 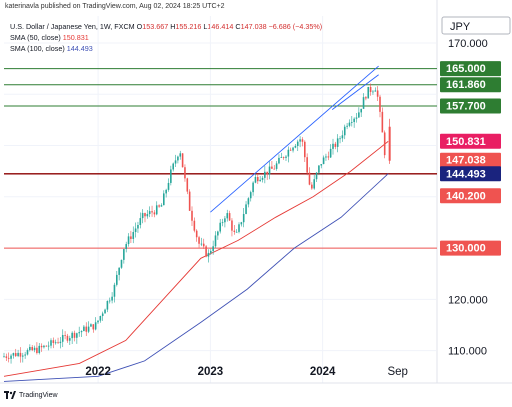 I want to click on low-value: 146.414, so click(x=220, y=26).